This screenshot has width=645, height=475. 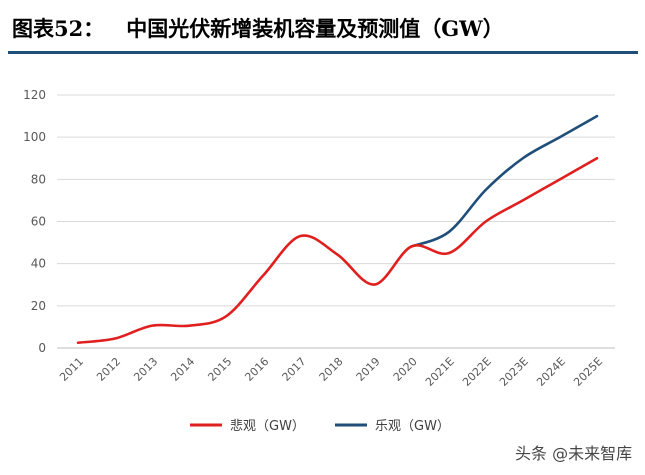 I want to click on x-tick-label: 2023E, so click(x=514, y=372).